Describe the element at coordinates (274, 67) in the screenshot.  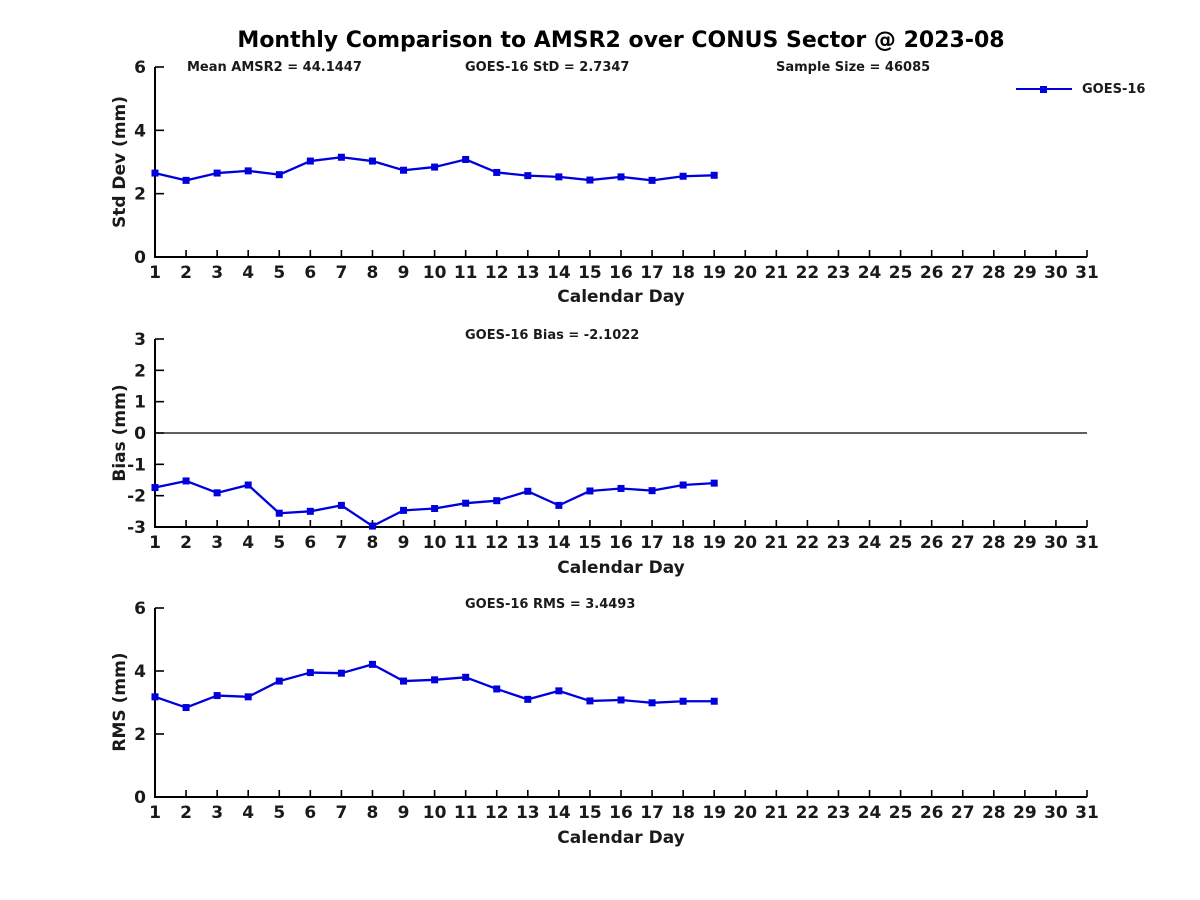
I see `annotation-mean-amsr2: Mean AMSR2 = 44.1447` at that location.